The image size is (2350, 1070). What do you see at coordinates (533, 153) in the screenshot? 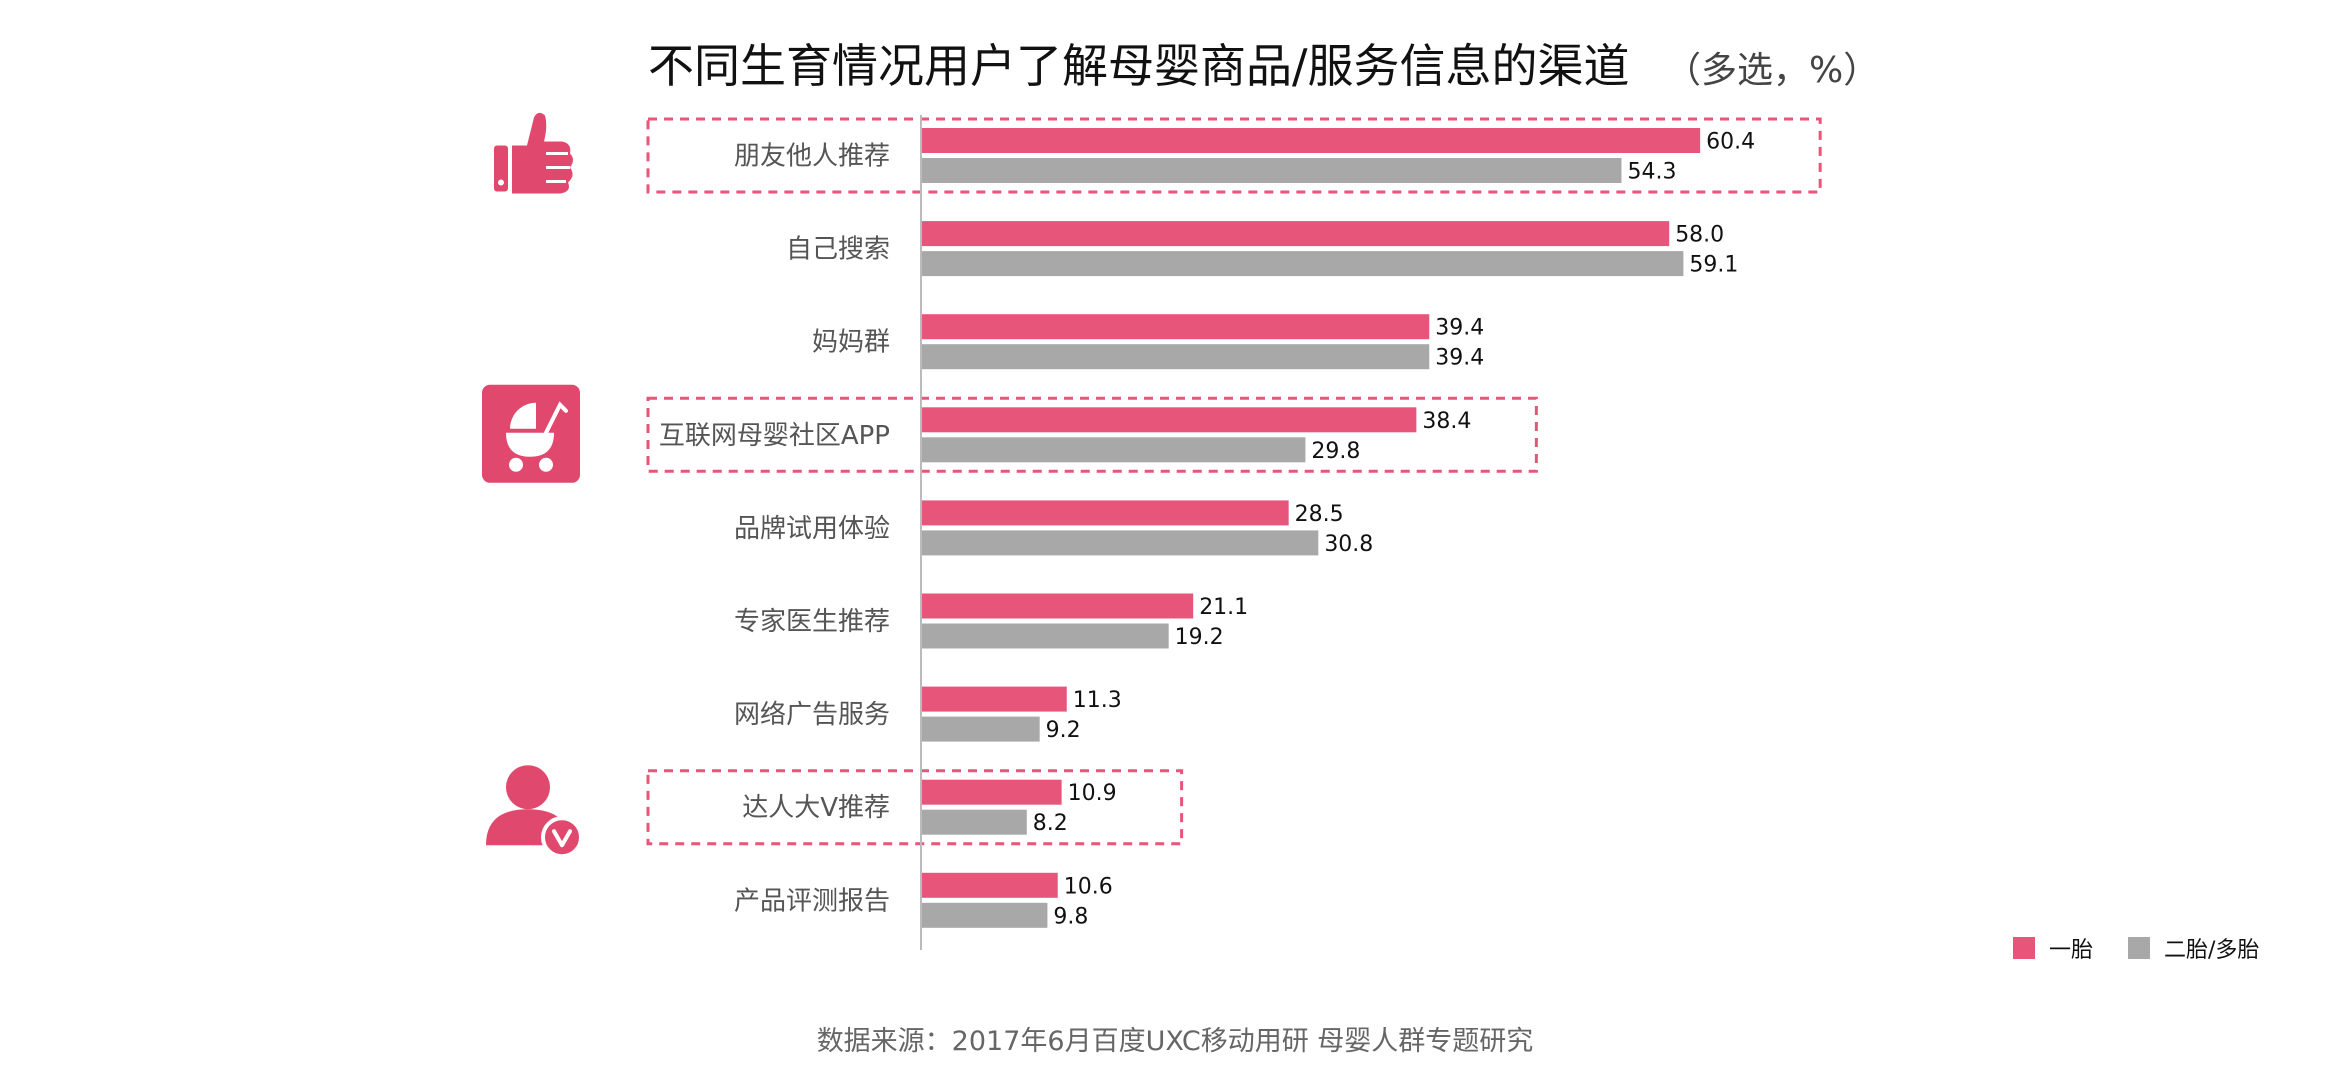
I see `thumbs-up-icon` at bounding box center [533, 153].